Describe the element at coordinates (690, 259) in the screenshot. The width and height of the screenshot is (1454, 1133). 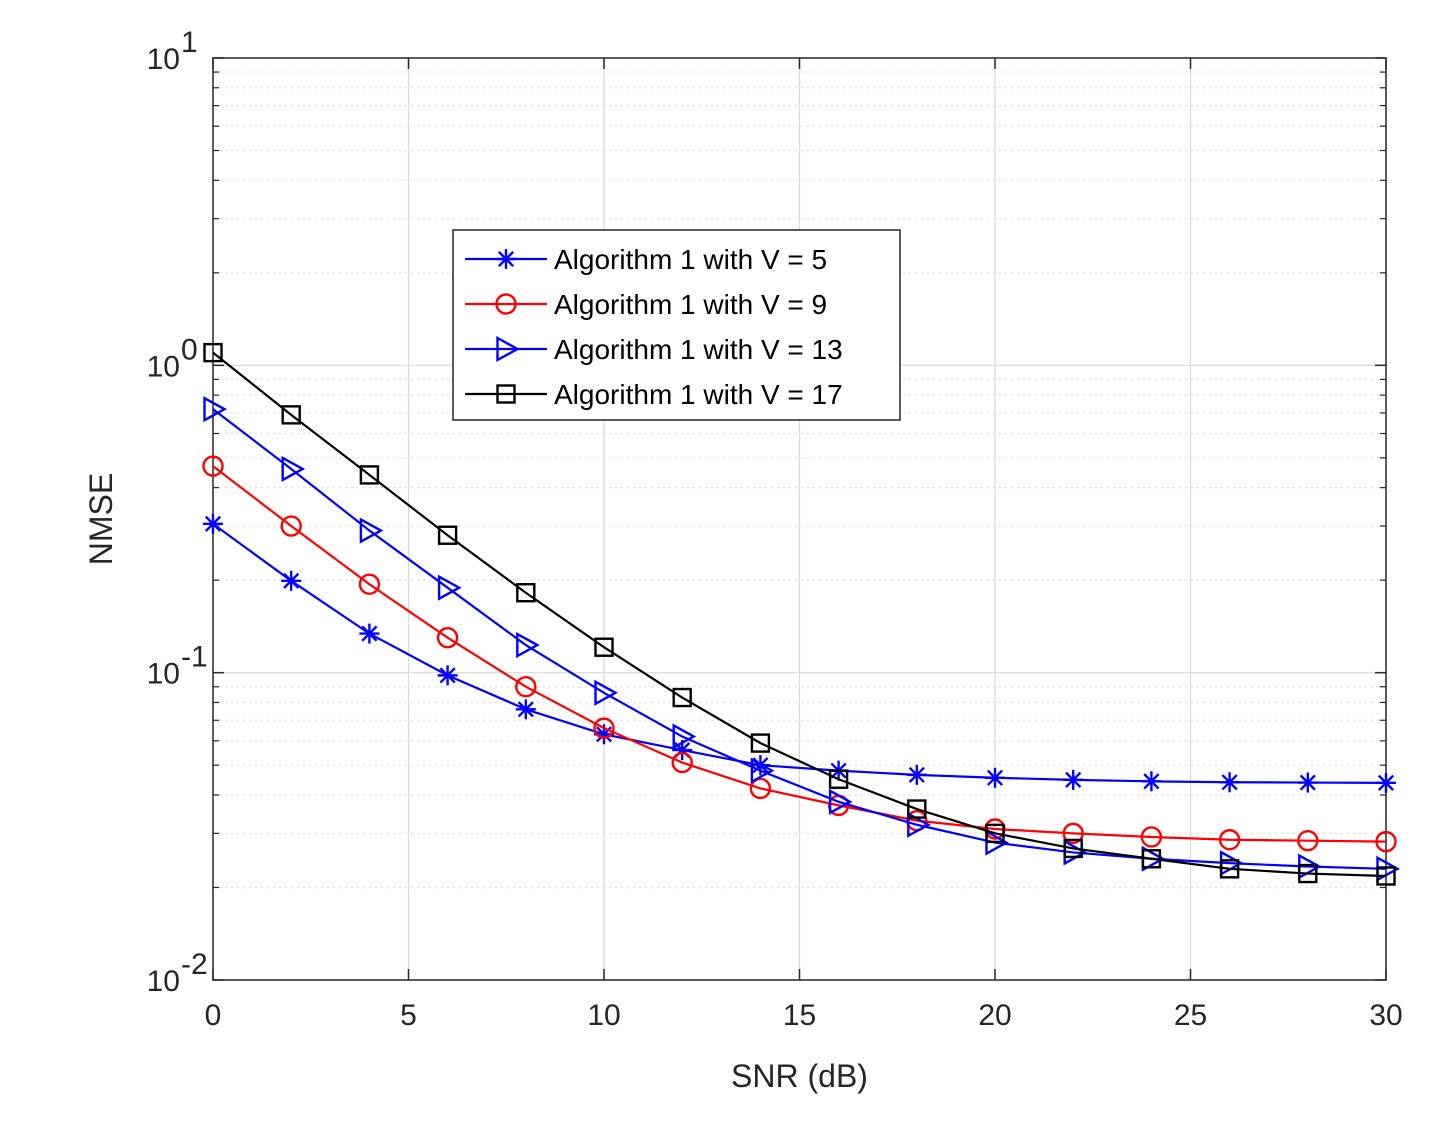
I see `legend-label: Algorithm 1 with V = 5` at that location.